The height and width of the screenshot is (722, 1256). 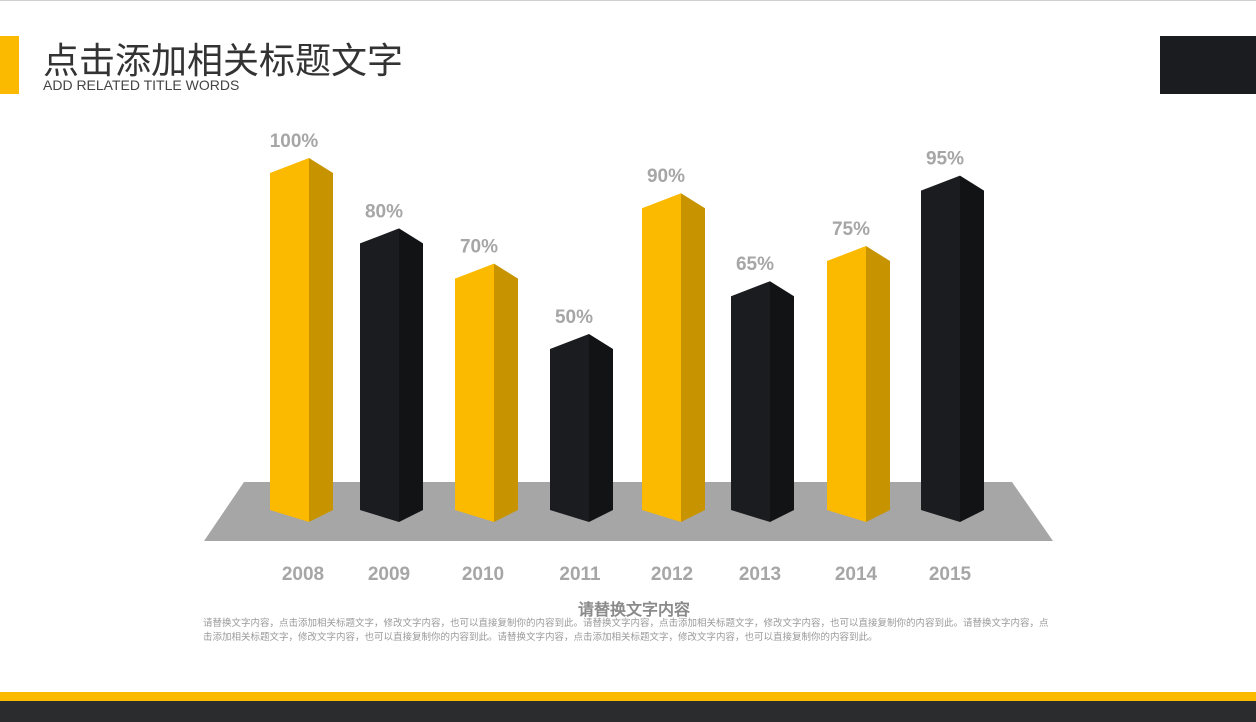 I want to click on value-label: 90%, so click(x=666, y=176).